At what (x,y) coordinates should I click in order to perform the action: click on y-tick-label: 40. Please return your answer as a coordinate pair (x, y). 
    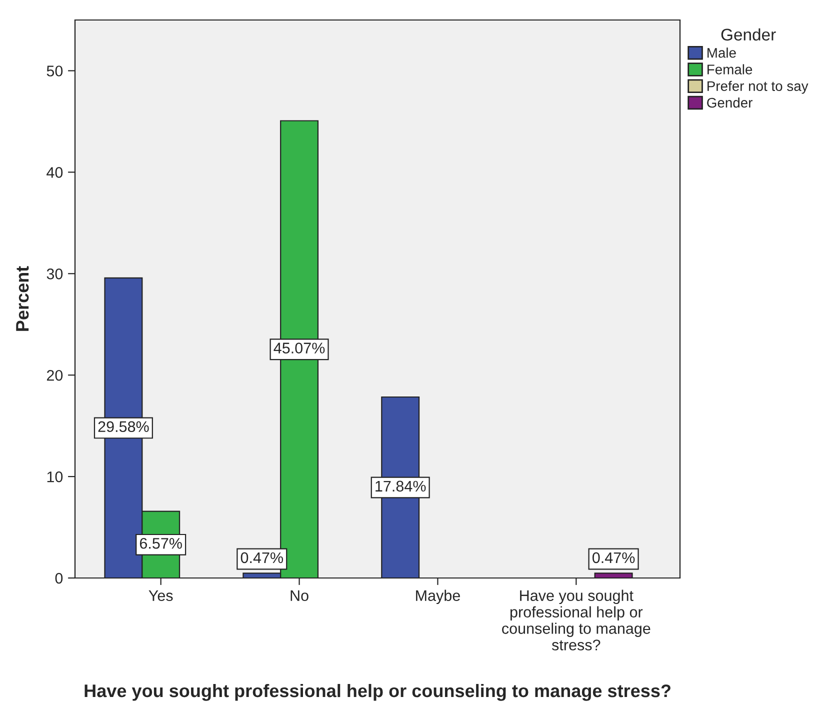
    Looking at the image, I should click on (54, 172).